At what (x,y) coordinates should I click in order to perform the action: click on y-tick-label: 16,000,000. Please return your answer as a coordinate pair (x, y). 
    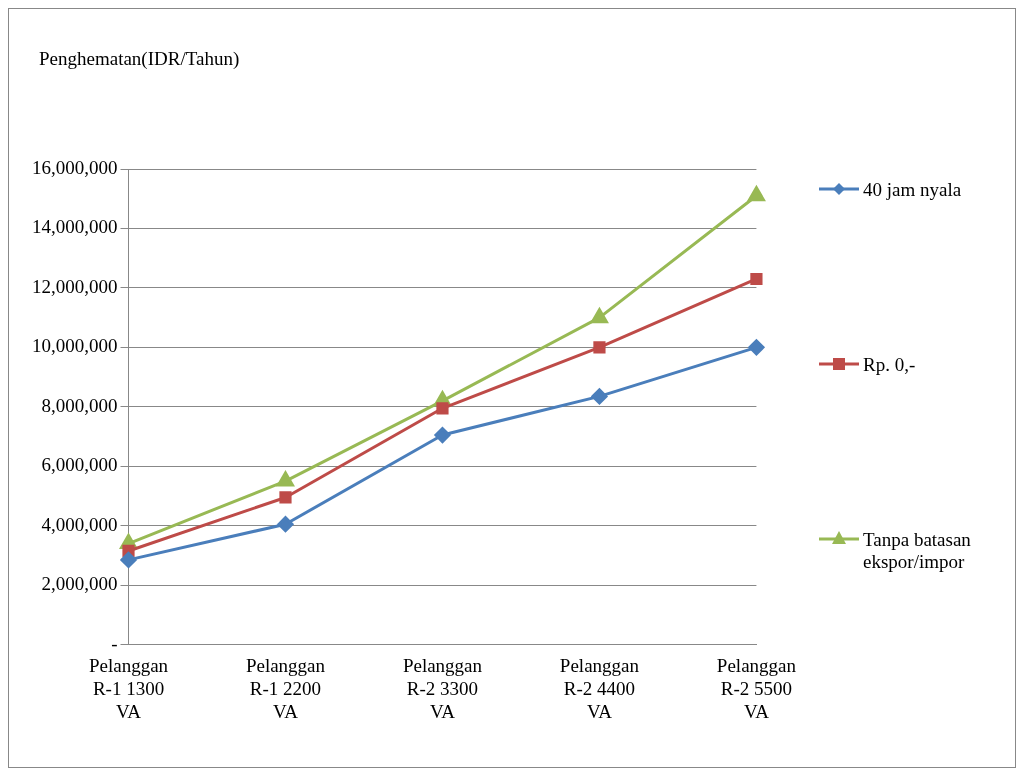
    Looking at the image, I should click on (75, 167).